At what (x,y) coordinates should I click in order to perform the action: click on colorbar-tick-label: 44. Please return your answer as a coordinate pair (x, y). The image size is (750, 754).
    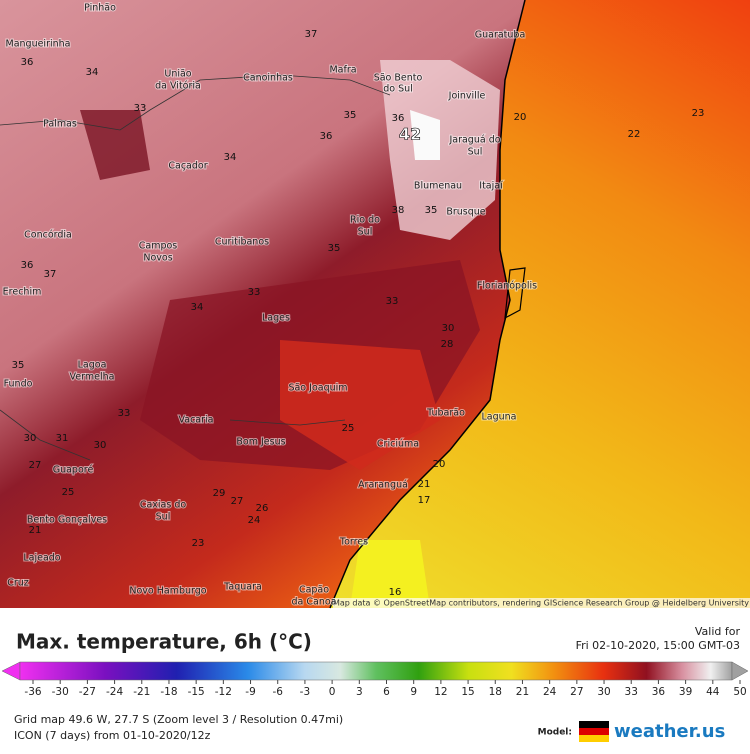
    Looking at the image, I should click on (713, 692).